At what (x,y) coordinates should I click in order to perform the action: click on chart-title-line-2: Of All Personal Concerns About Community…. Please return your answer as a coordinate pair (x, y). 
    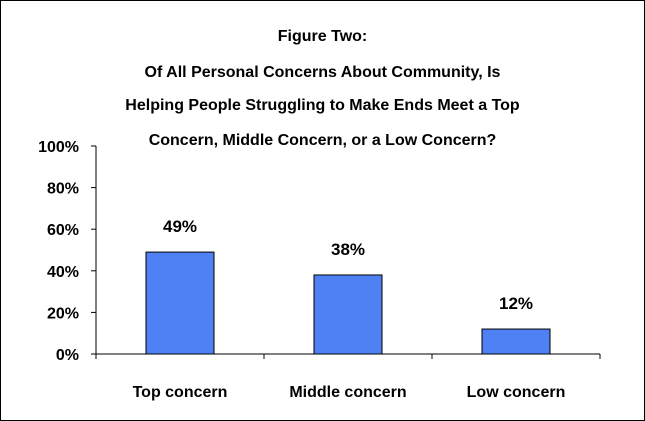
    Looking at the image, I should click on (322, 72).